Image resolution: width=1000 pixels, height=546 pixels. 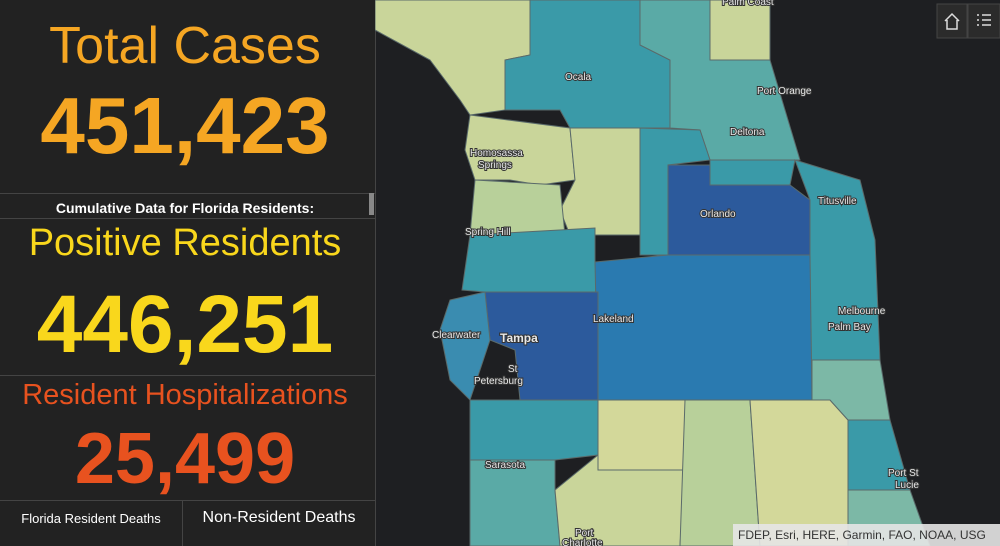 I want to click on map-label: Palm Coast, so click(x=748, y=4).